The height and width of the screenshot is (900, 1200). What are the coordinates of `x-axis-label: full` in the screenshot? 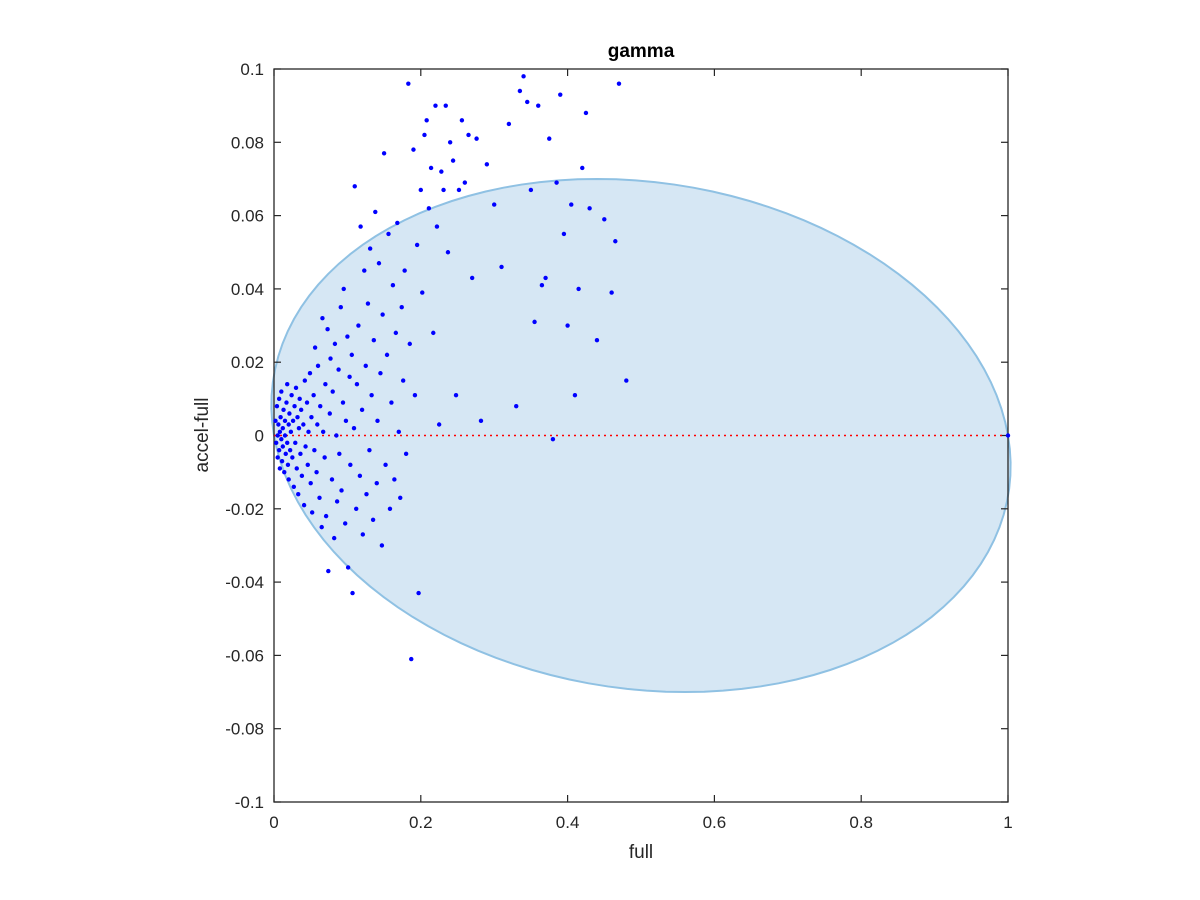 It's located at (641, 852).